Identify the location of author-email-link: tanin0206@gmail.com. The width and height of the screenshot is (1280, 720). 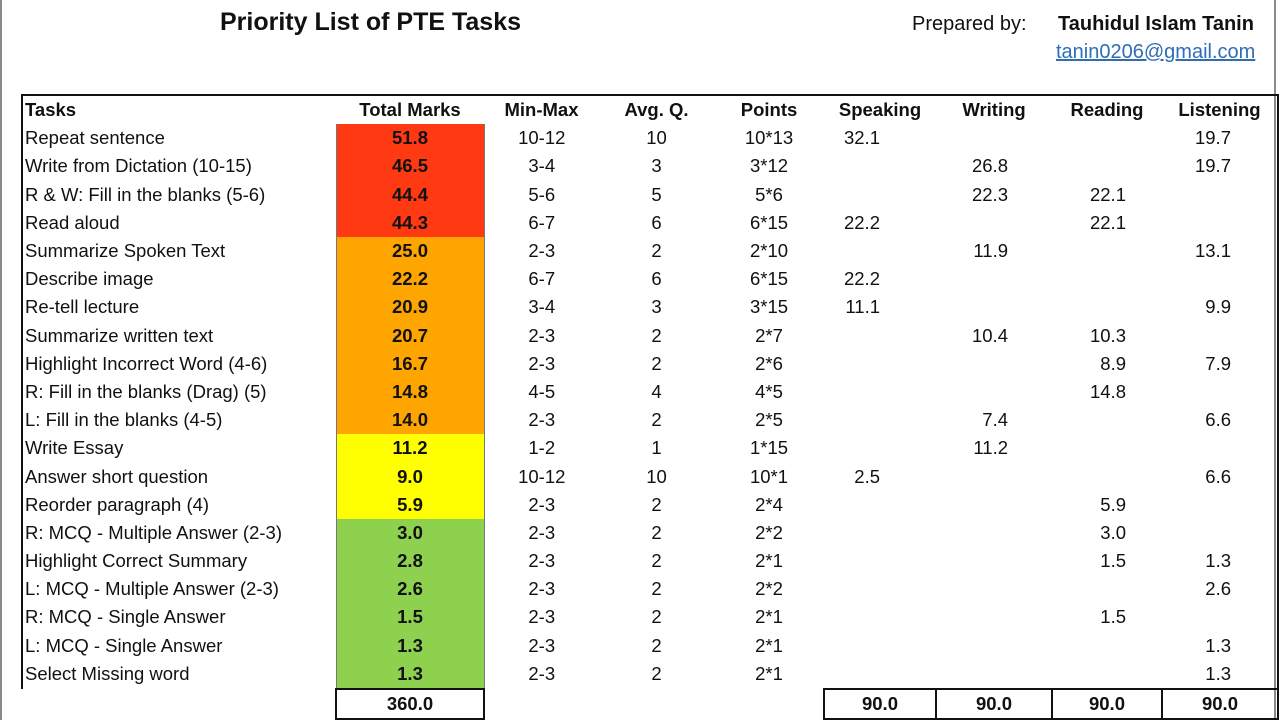
(1156, 52).